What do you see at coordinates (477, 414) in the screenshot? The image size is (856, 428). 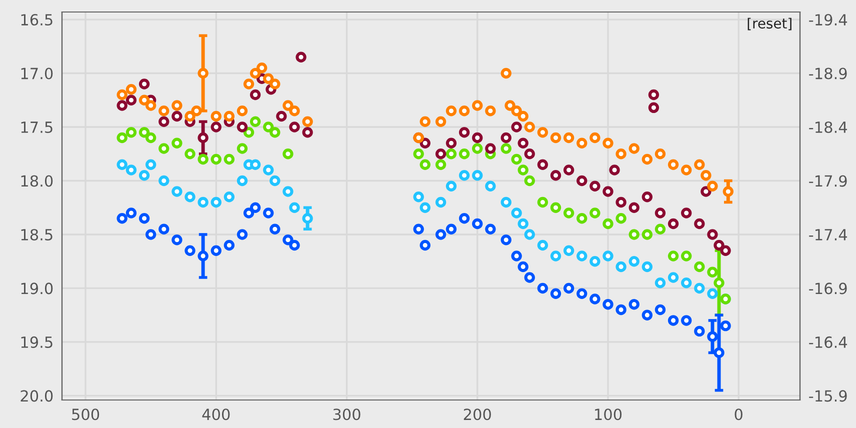 I see `x-tick-label: 200` at bounding box center [477, 414].